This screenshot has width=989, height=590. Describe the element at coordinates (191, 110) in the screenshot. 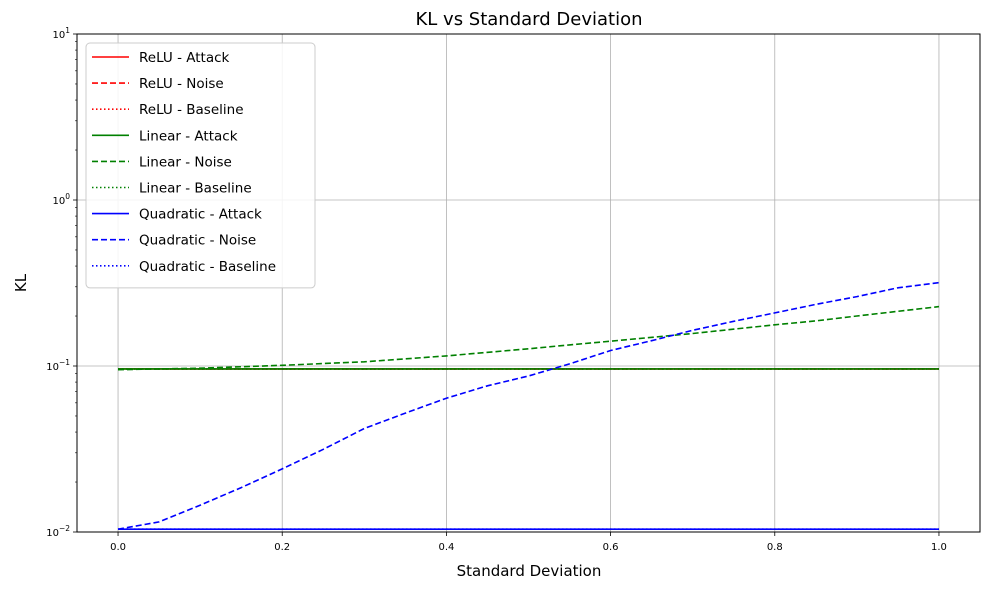

I see `legend-entry: ReLU - Baseline` at that location.